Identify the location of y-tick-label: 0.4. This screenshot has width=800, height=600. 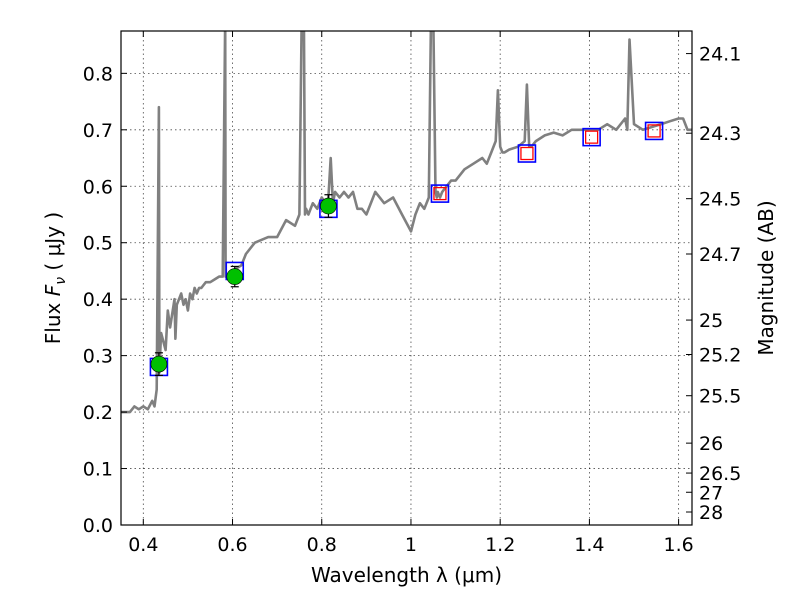
(98, 300).